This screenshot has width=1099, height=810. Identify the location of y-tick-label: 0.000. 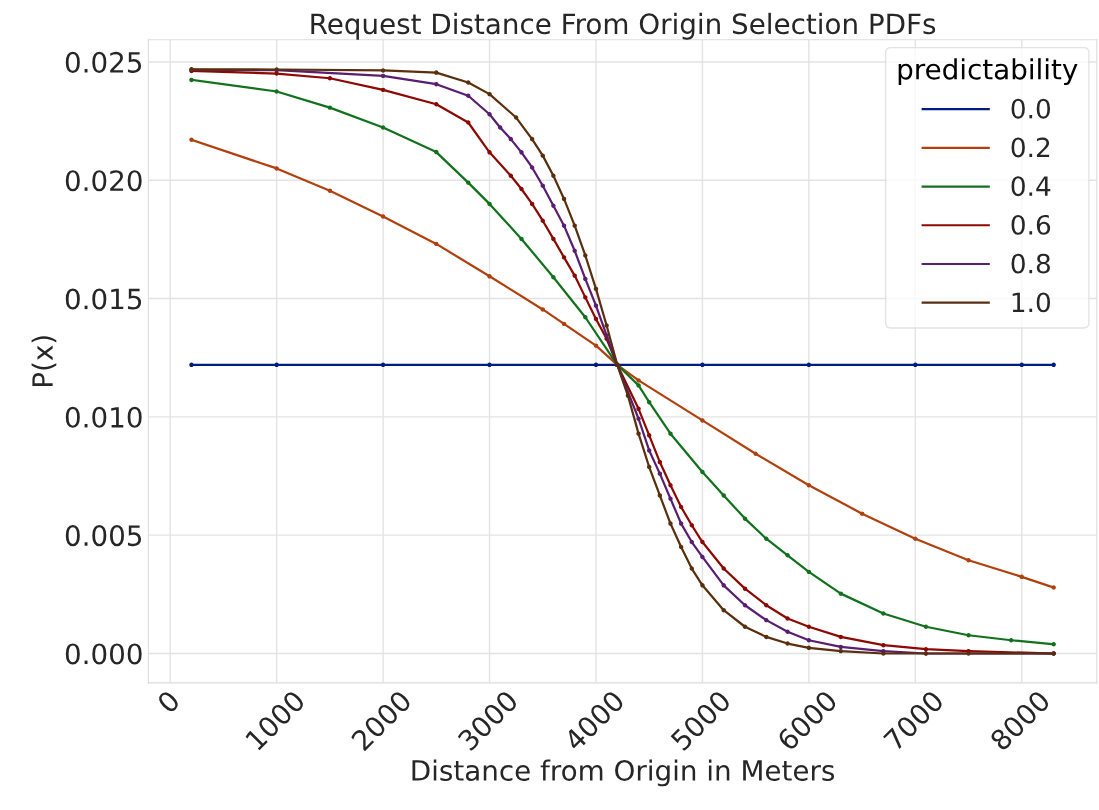
(103, 654).